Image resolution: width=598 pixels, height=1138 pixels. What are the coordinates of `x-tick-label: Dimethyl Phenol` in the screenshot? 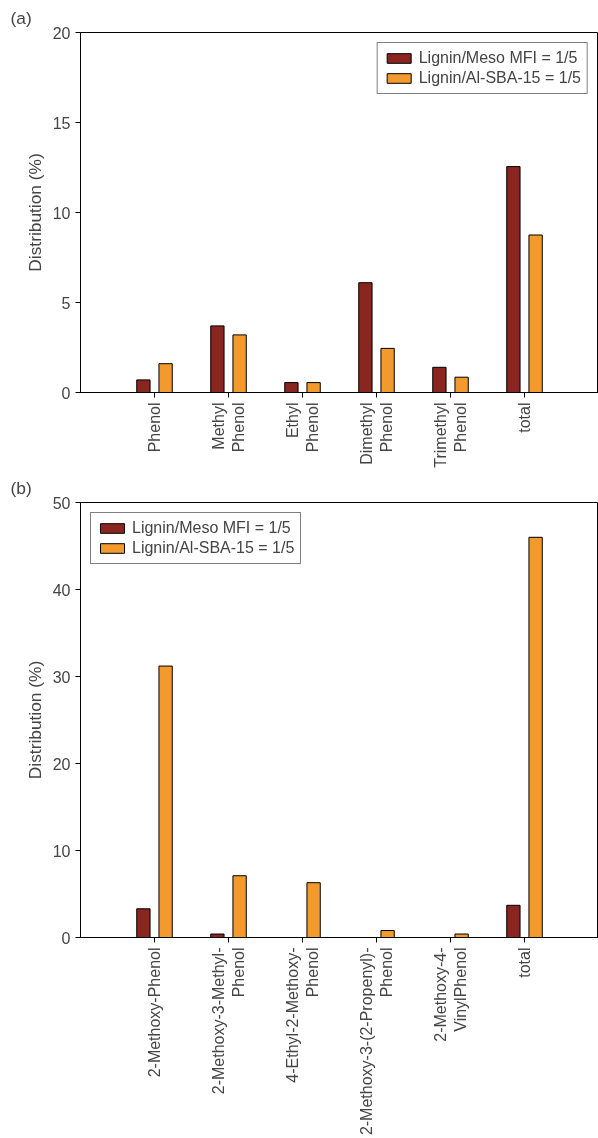 It's located at (376, 433).